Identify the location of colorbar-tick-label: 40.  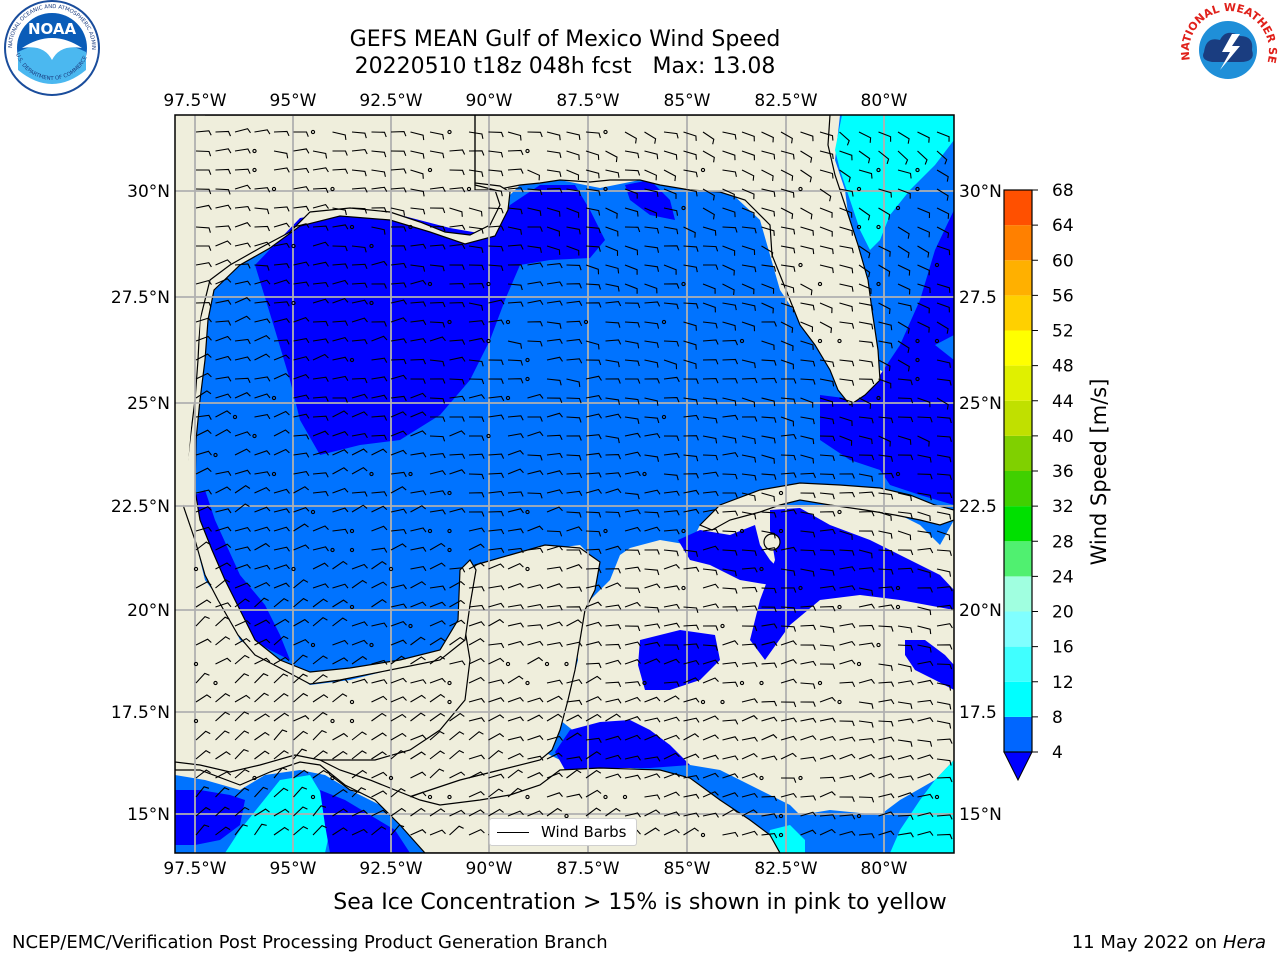
(1063, 437).